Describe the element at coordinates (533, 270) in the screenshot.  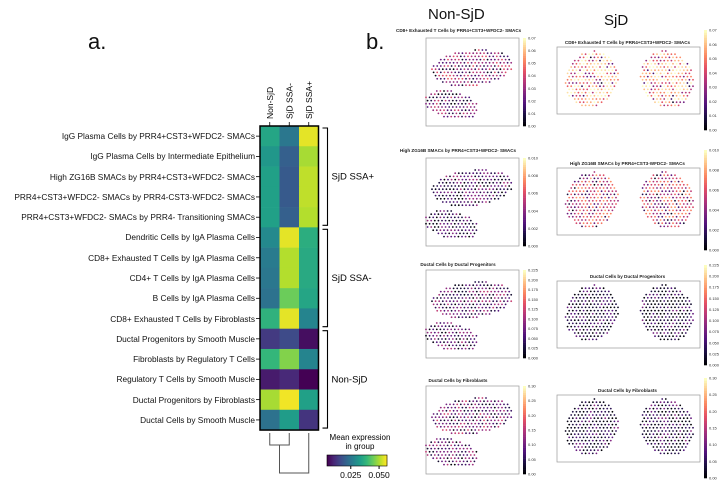
I see `spatial-colorbar-tick-label: 0.225` at that location.